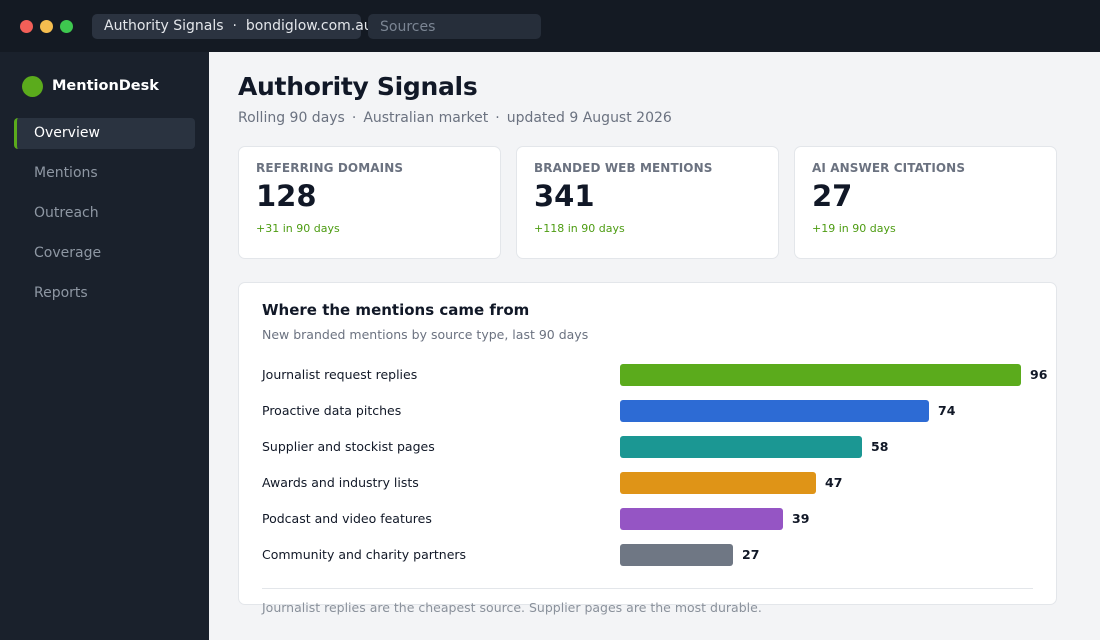  I want to click on stat-delta: +118 in 90 days, so click(579, 228).